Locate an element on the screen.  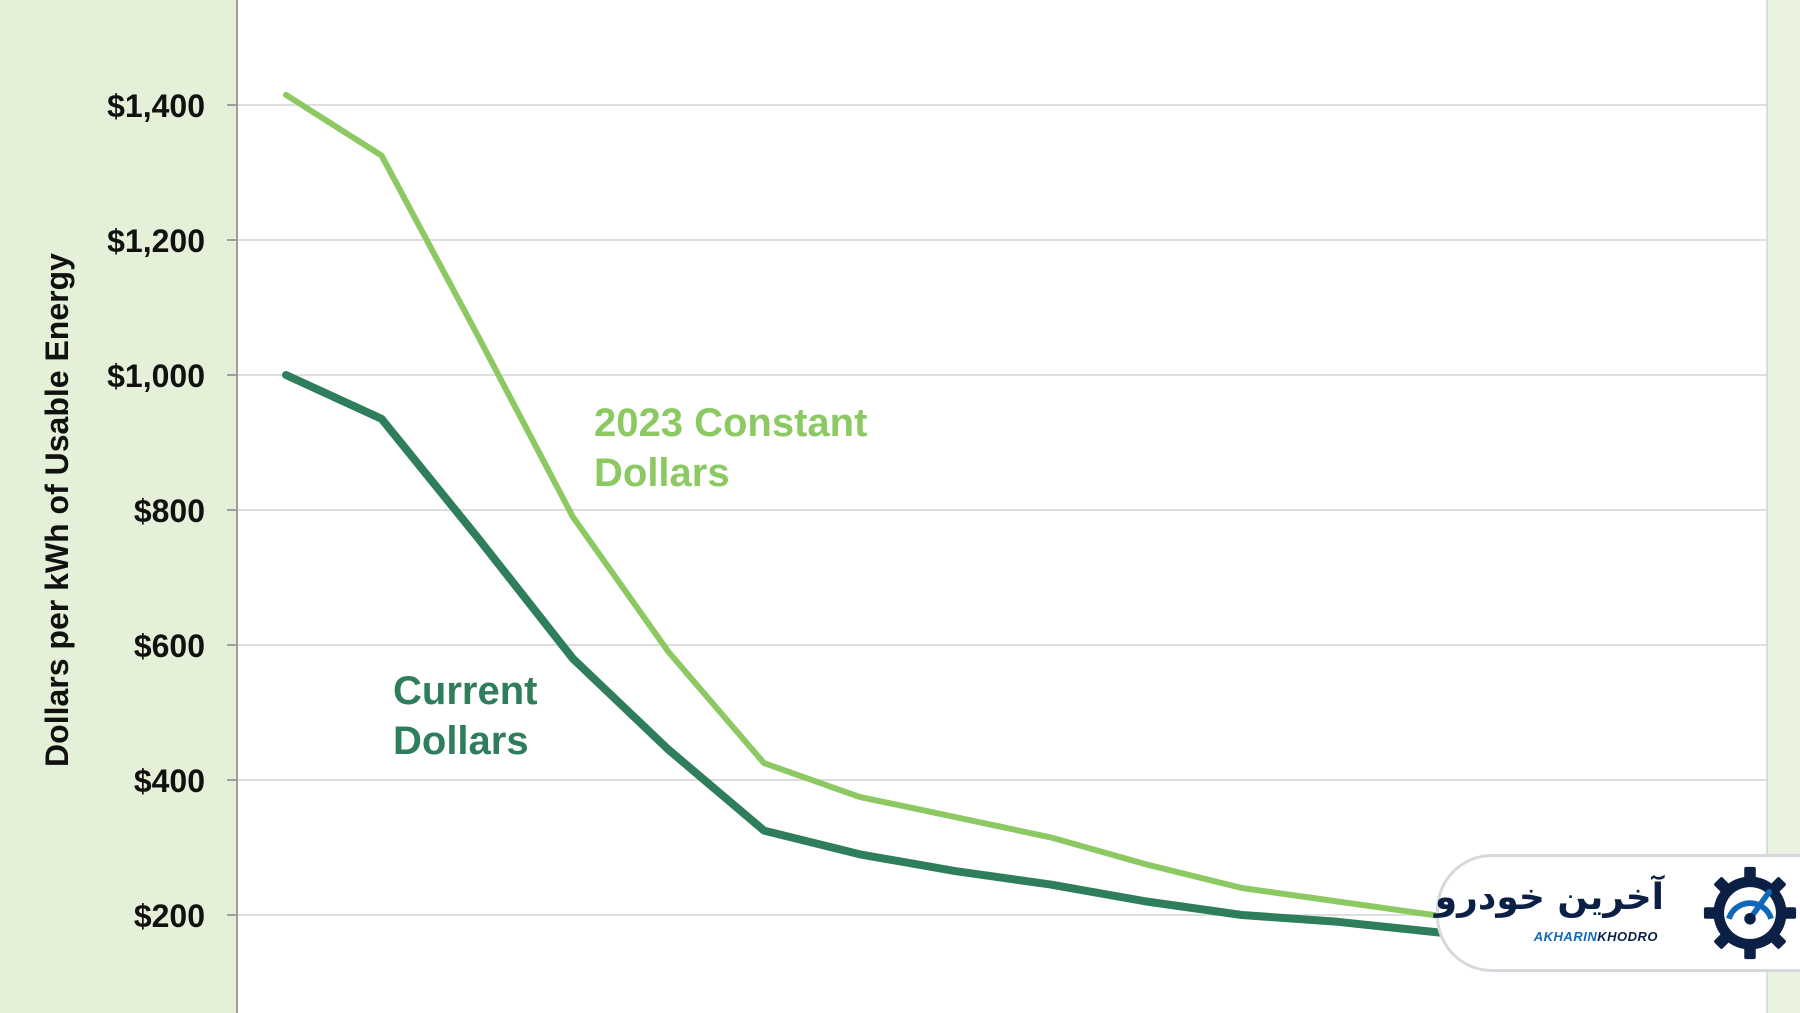
y-tick-label: $200 is located at coordinates (169, 916).